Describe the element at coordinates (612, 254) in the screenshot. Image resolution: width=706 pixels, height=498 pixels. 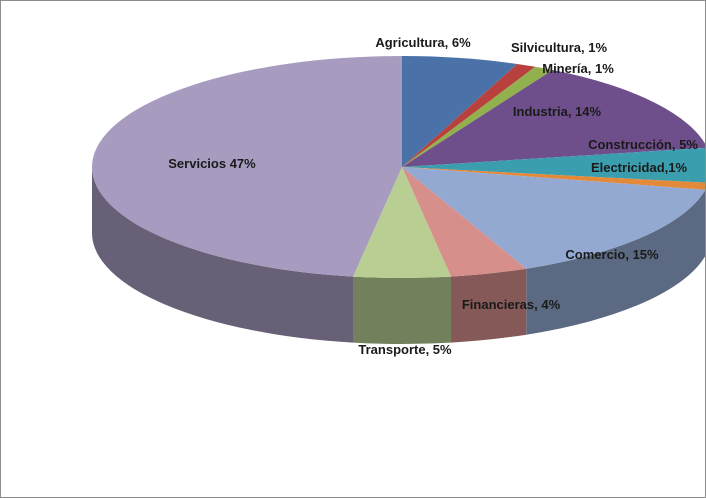
I see `slice-label-6: Comercio, 15%` at that location.